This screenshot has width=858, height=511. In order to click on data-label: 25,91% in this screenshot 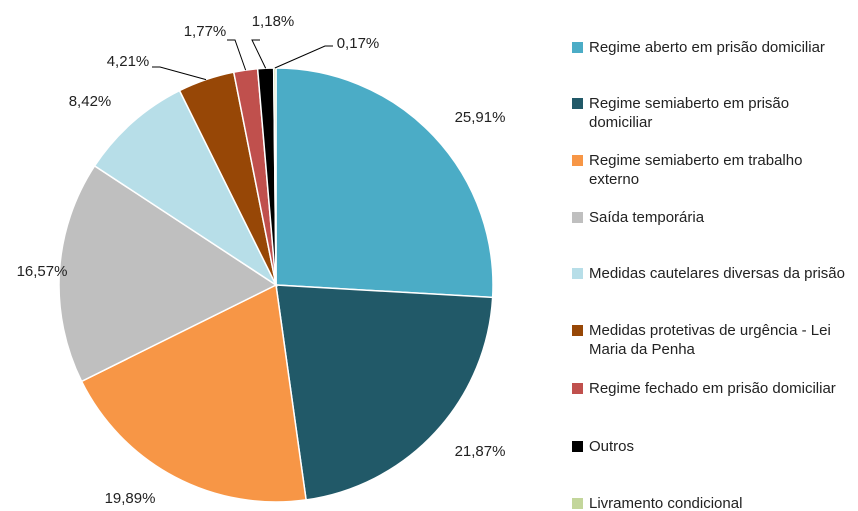, I will do `click(480, 117)`.